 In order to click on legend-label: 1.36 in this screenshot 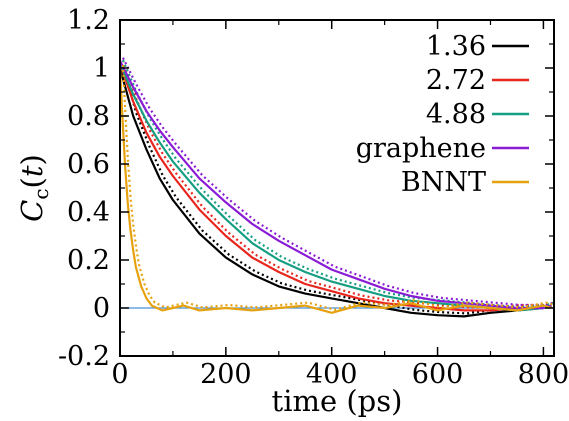, I will do `click(456, 46)`.